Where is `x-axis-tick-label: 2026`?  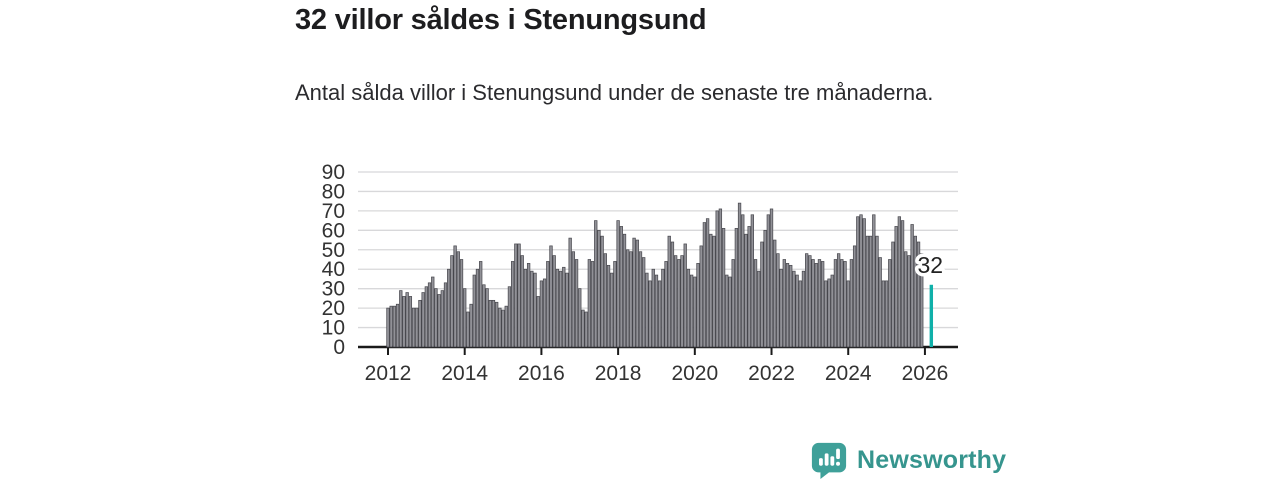 x-axis-tick-label: 2026 is located at coordinates (925, 373).